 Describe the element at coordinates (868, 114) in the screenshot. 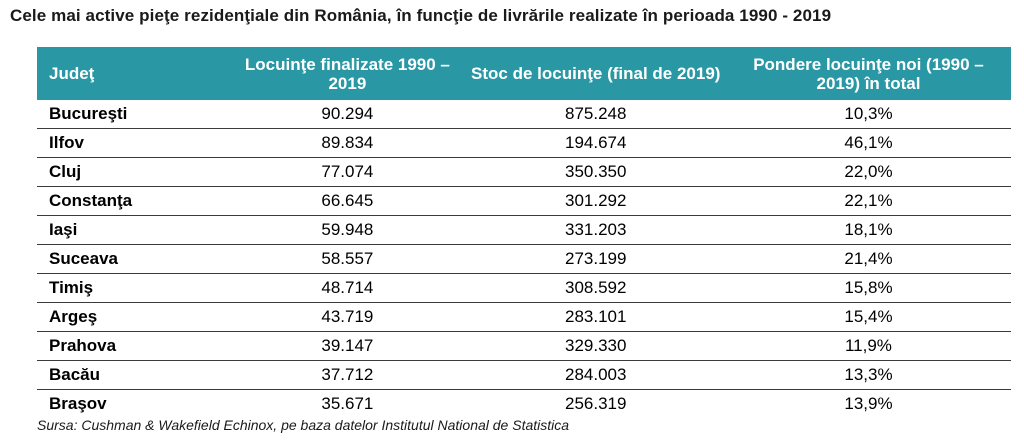

I see `cell-pondere: 10,3%` at that location.